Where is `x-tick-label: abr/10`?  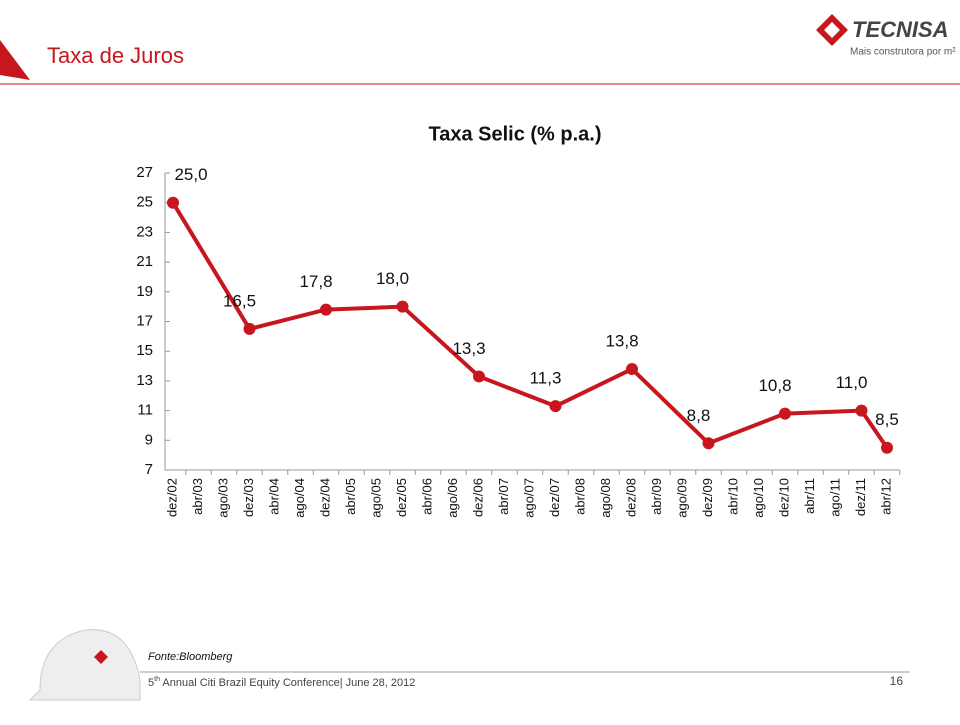 x-tick-label: abr/10 is located at coordinates (732, 496).